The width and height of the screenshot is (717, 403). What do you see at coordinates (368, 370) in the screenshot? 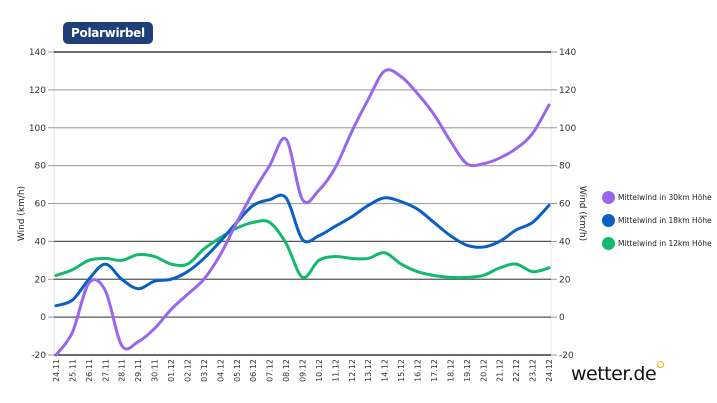
I see `x-tick-label: 13.12` at bounding box center [368, 370].